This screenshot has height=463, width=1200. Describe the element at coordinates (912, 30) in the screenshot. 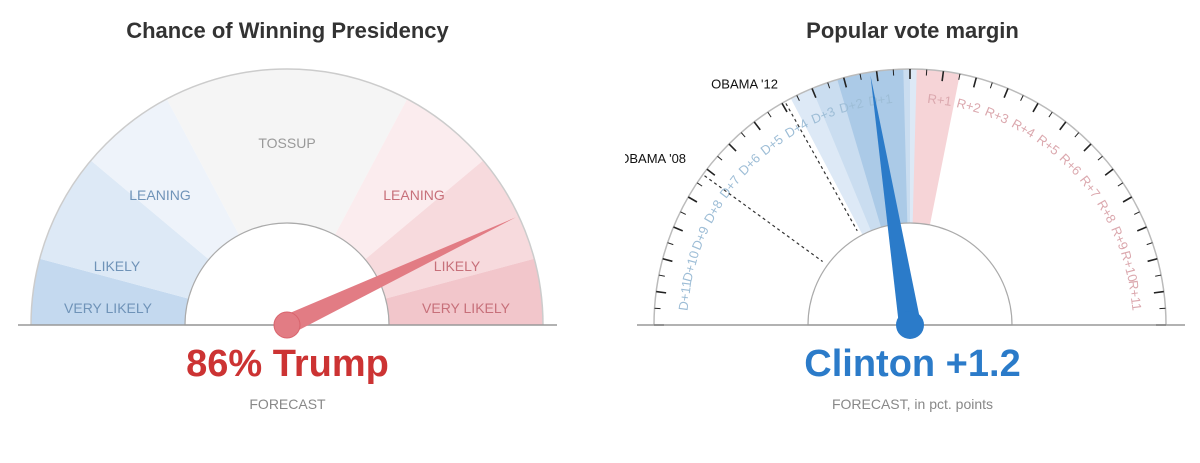

I see `chart-title: Popular vote margin` at that location.